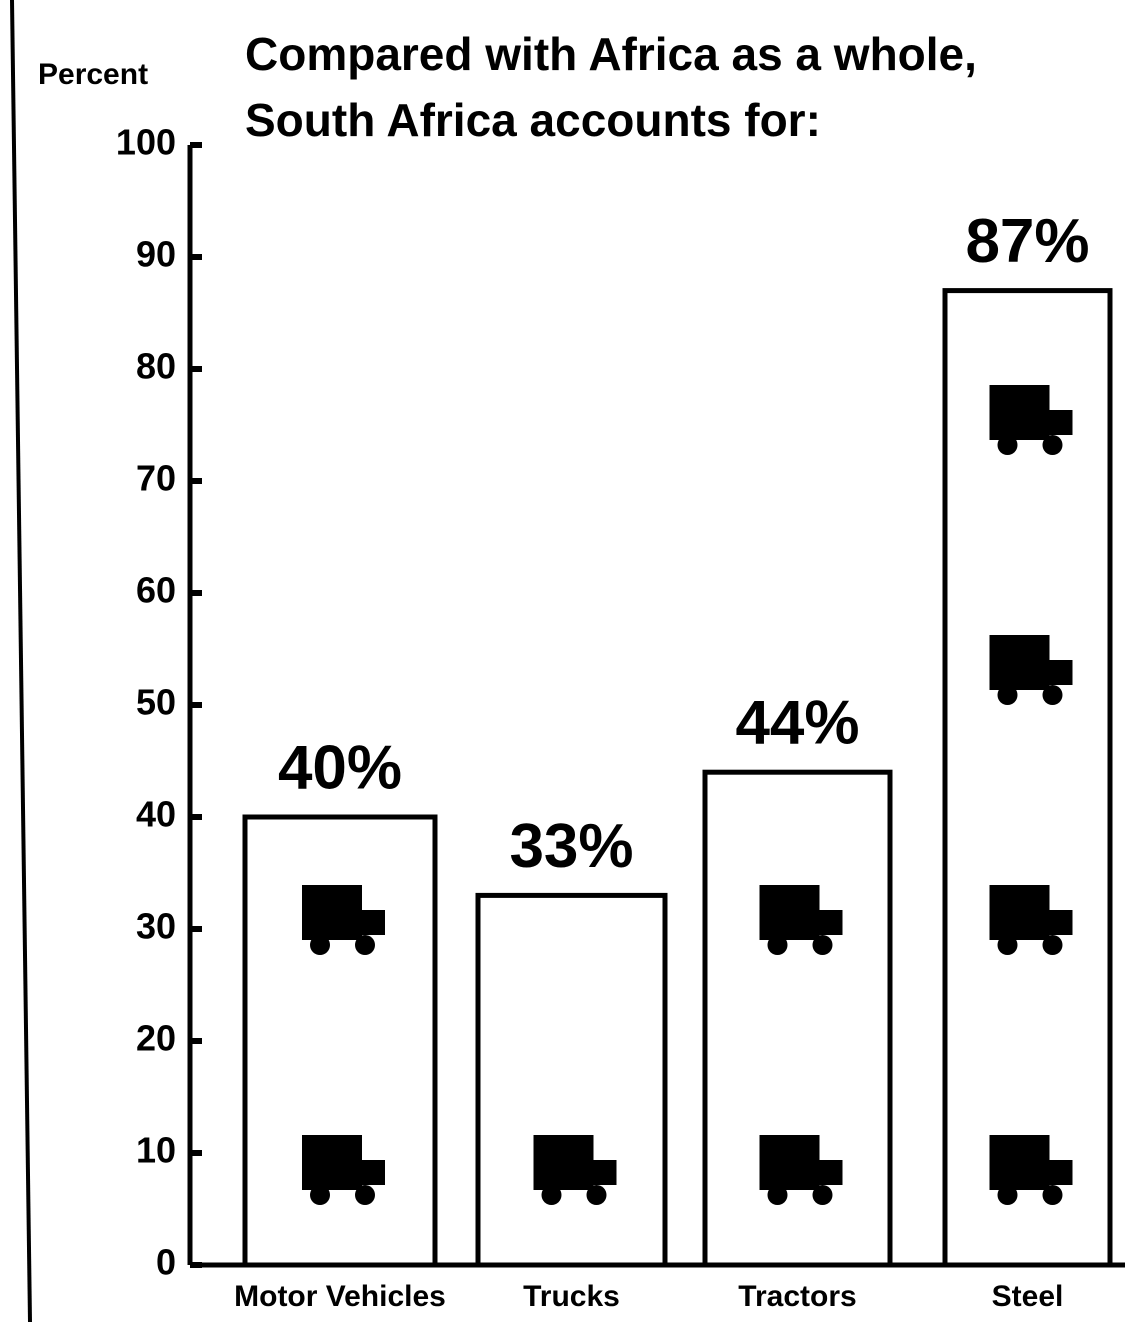 The height and width of the screenshot is (1322, 1129). What do you see at coordinates (340, 1296) in the screenshot?
I see `x-tick-label: Motor Vehicles` at bounding box center [340, 1296].